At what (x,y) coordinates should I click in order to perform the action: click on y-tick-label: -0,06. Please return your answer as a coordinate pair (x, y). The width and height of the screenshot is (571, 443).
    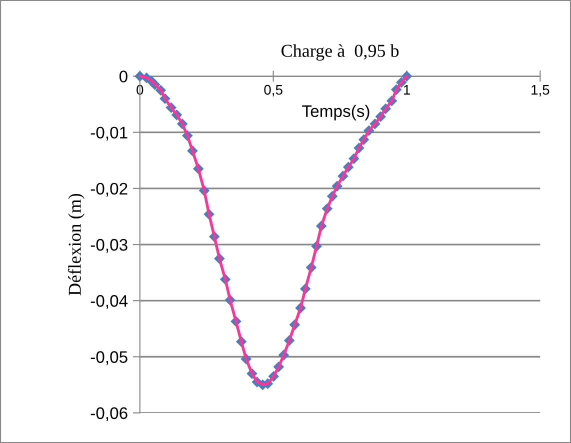
    Looking at the image, I should click on (109, 414).